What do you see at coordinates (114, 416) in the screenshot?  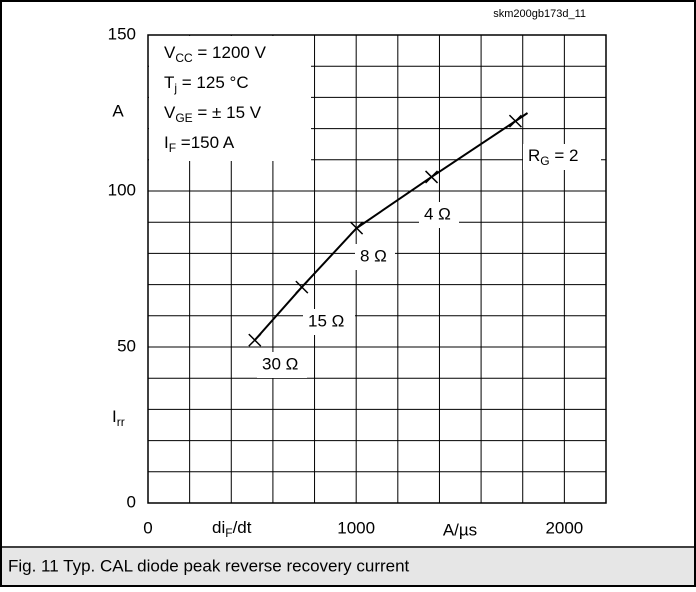 I see `y-axis-label-symbol: I` at bounding box center [114, 416].